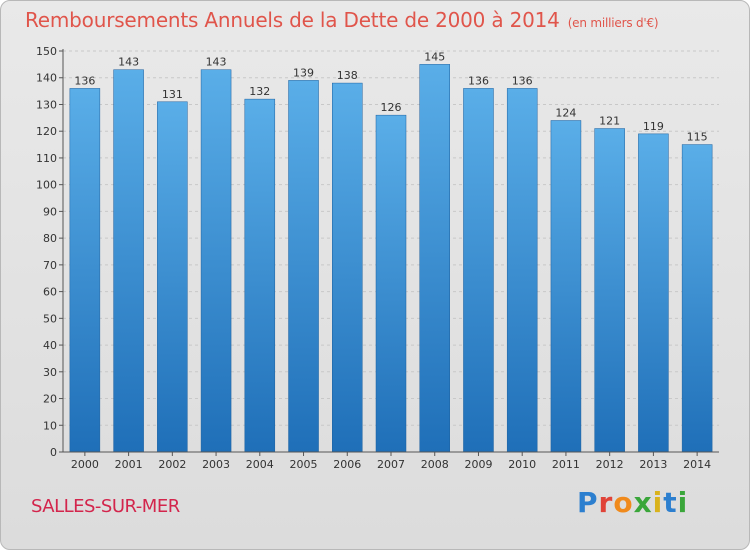 This screenshot has width=750, height=550. I want to click on y-tick-label: 10, so click(50, 425).